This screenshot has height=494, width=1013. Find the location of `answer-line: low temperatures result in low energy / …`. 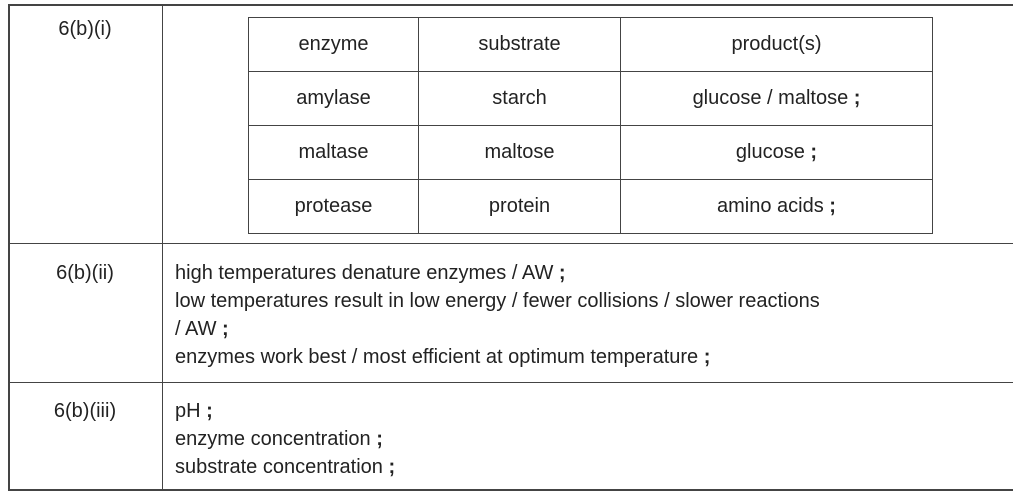

answer-line: low temperatures result in low energy / … is located at coordinates (497, 301).